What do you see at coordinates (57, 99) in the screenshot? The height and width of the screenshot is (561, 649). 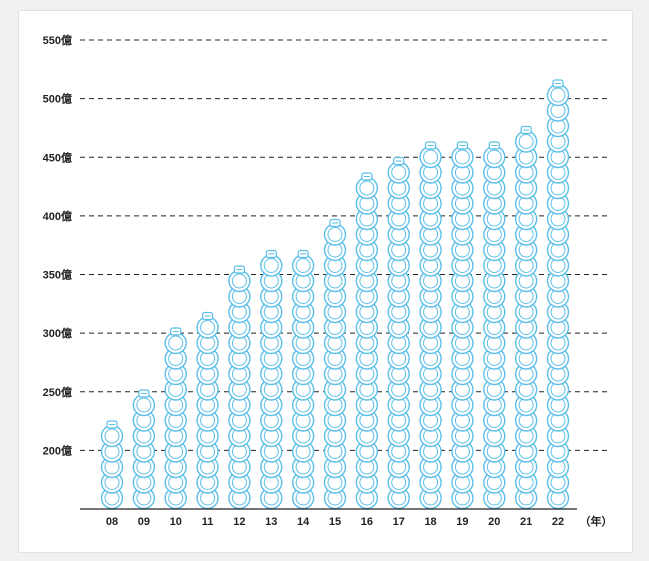 I see `y-tick-label: 500億` at bounding box center [57, 99].